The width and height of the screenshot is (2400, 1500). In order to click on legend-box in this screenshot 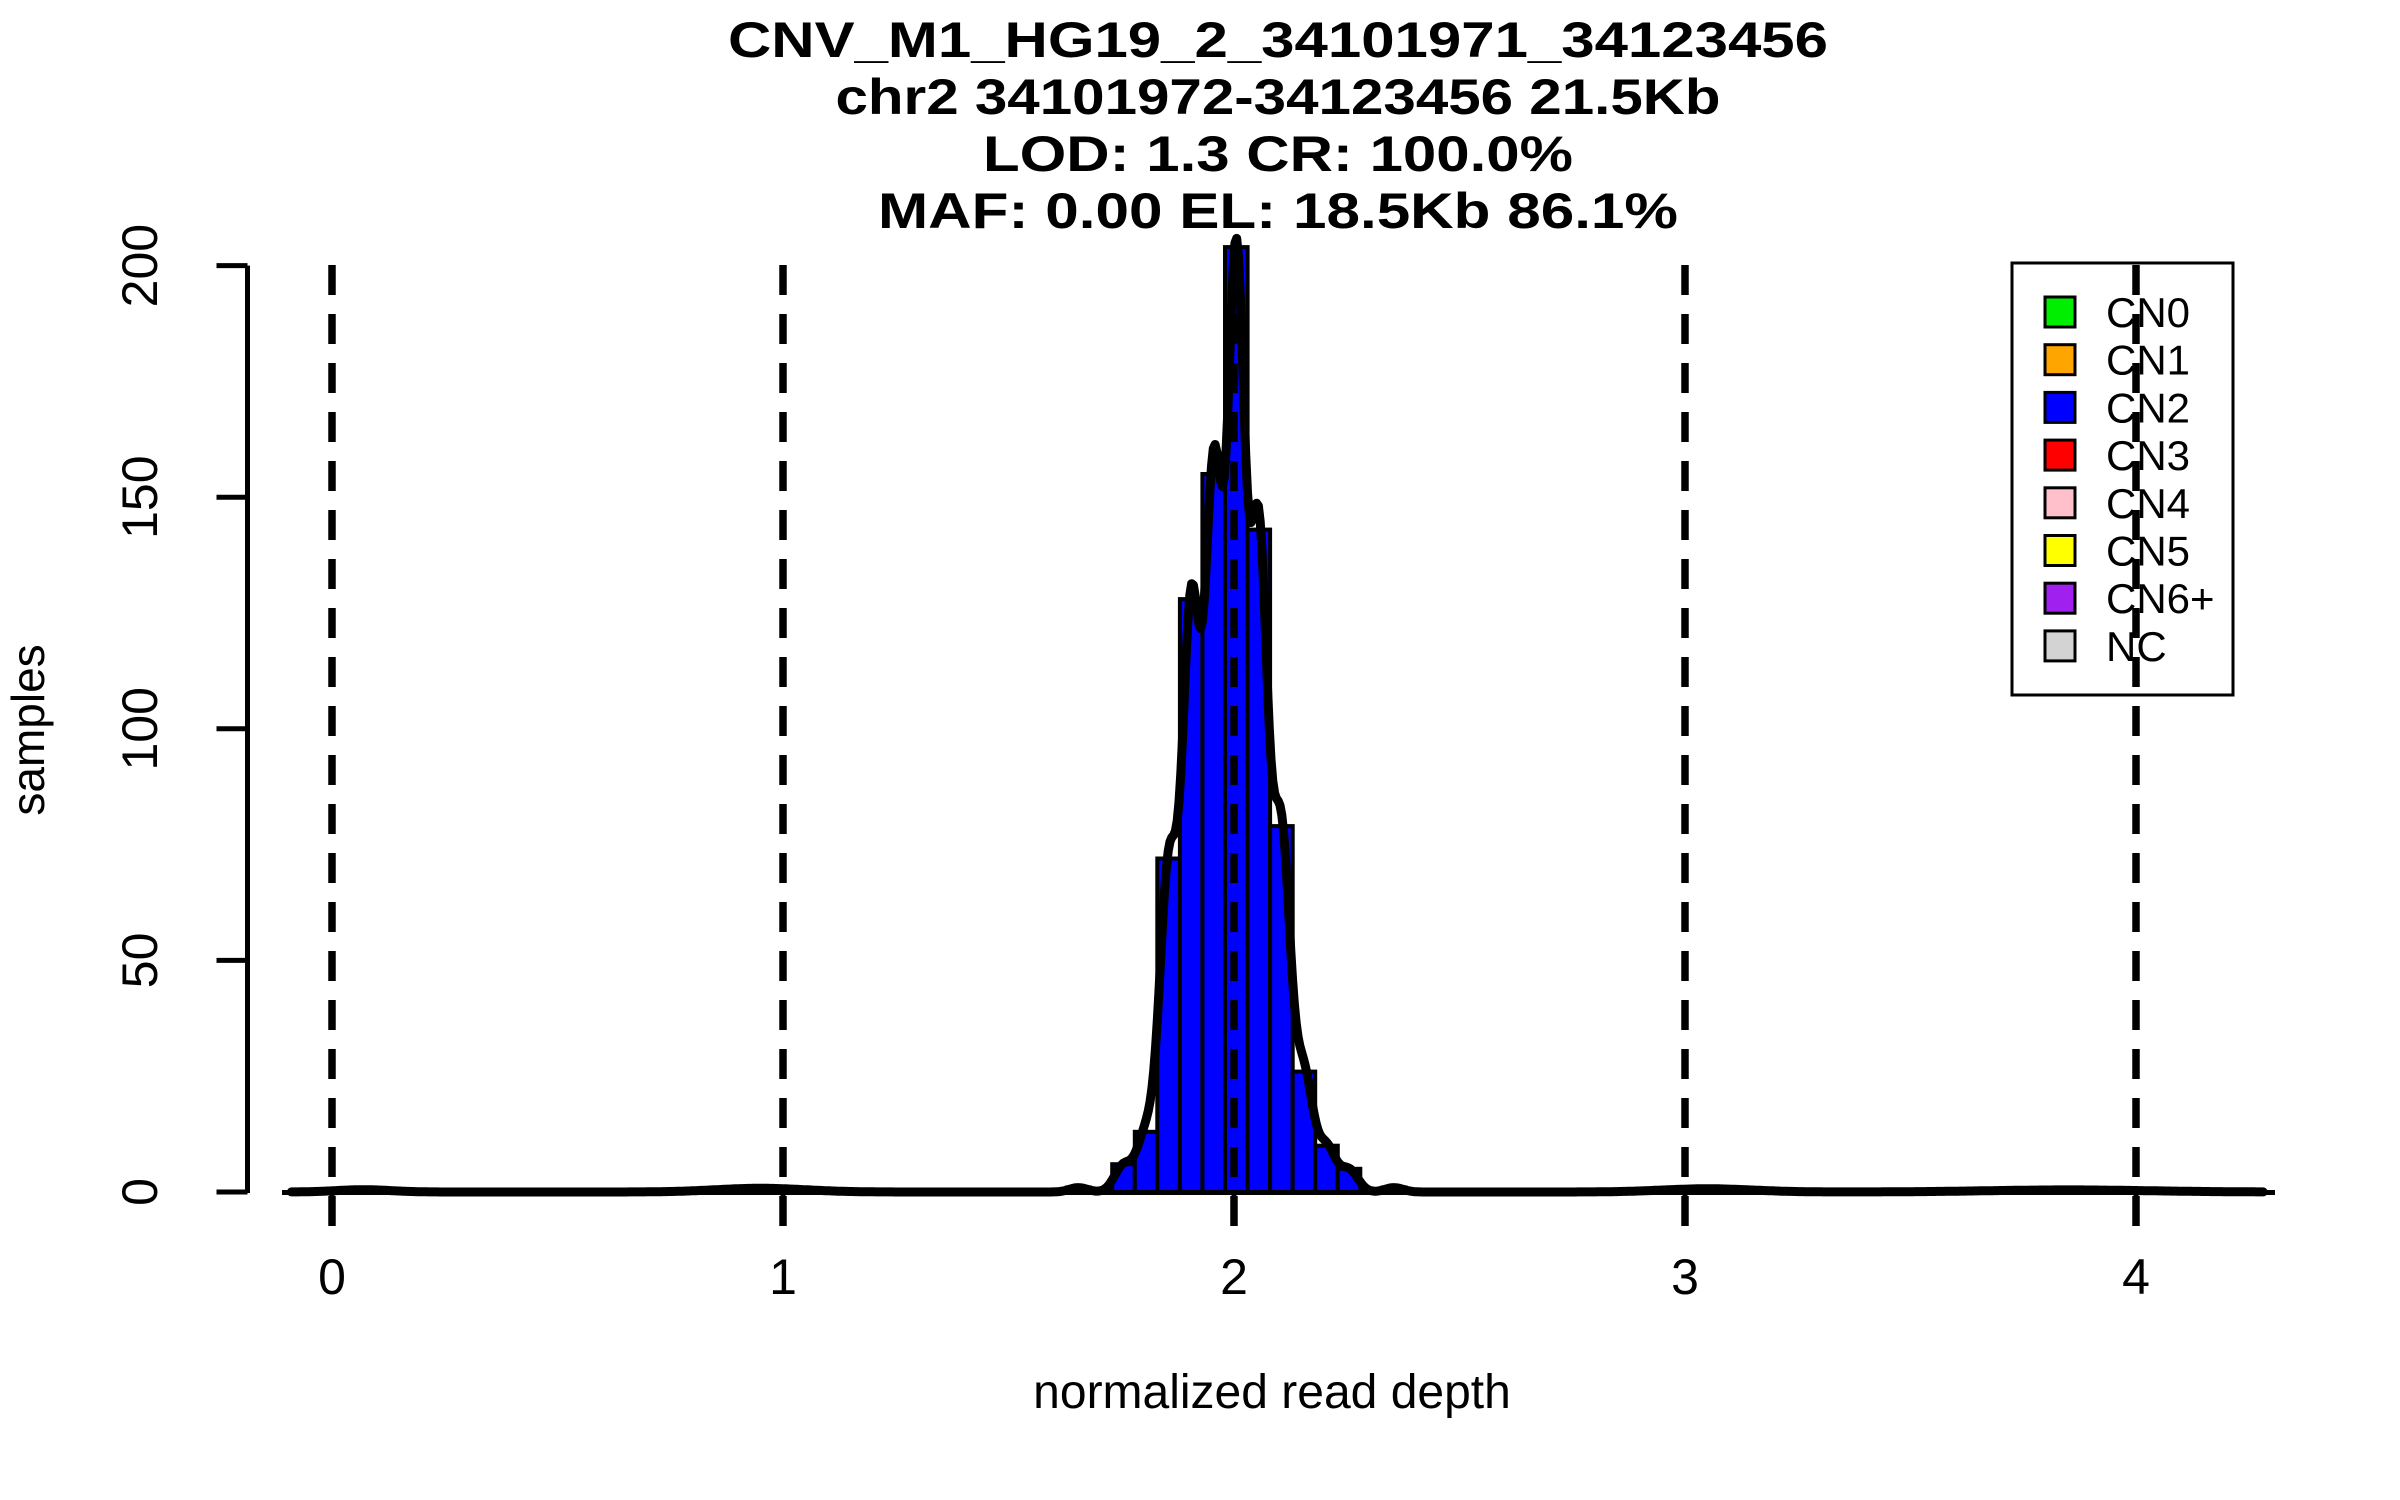, I will do `click(2122, 479)`.